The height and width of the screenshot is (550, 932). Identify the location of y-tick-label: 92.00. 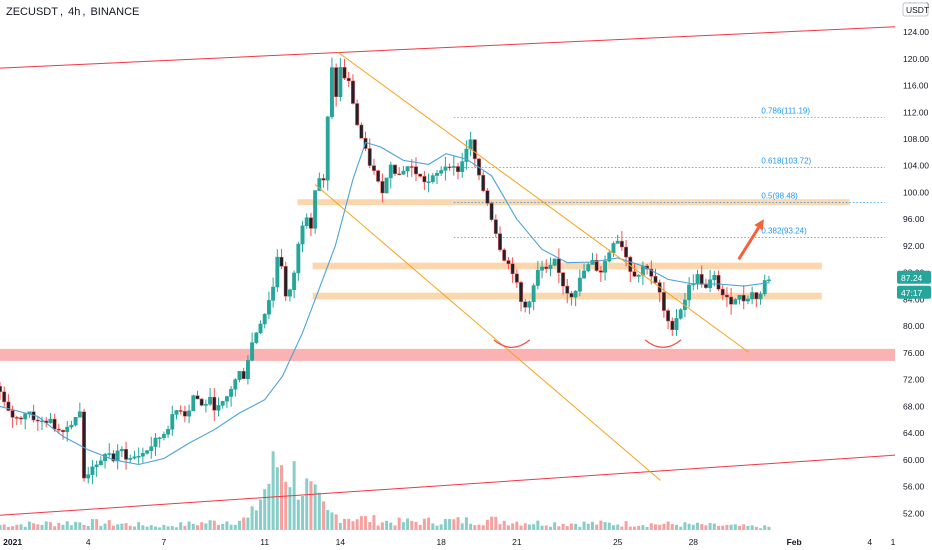
(914, 246).